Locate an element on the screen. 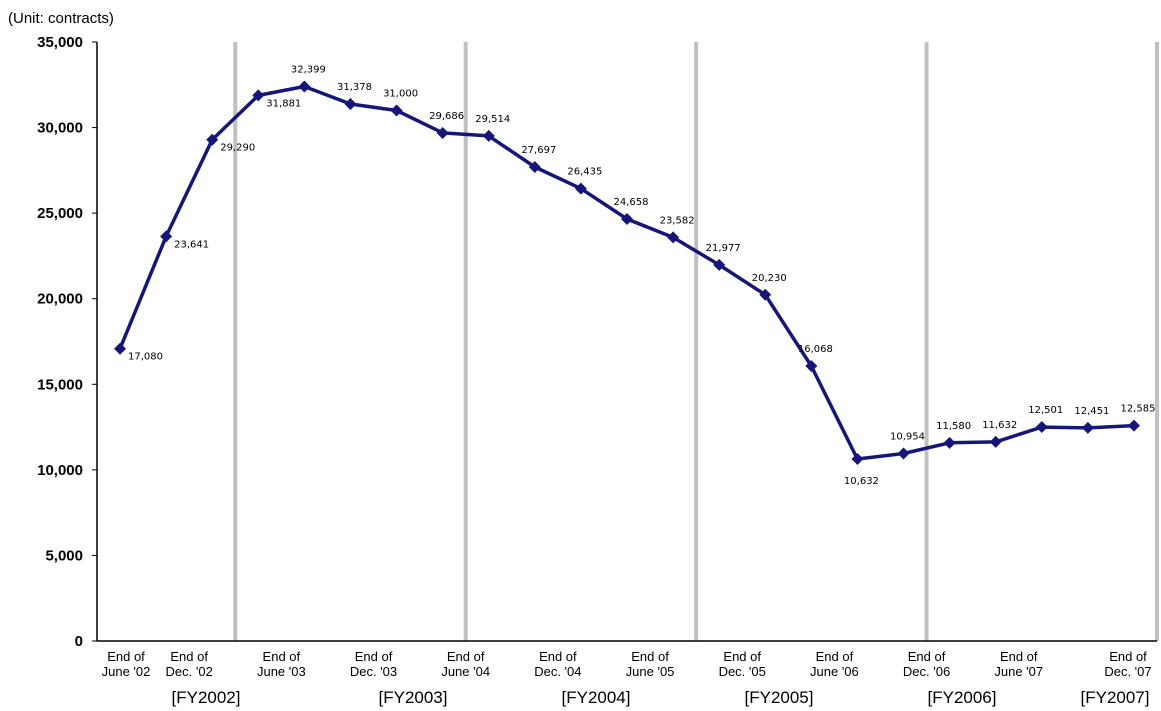 The width and height of the screenshot is (1161, 711). data-label: 29,290 is located at coordinates (237, 148).